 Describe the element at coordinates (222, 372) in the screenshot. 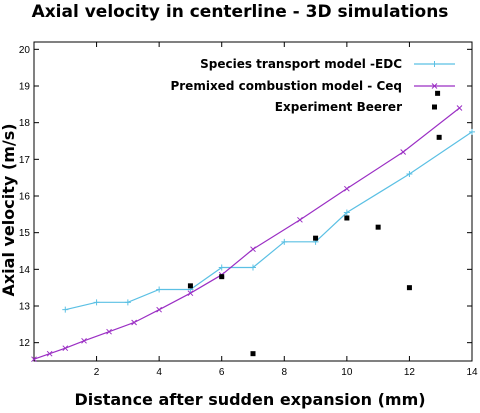

I see `x-tick-label: 6` at that location.